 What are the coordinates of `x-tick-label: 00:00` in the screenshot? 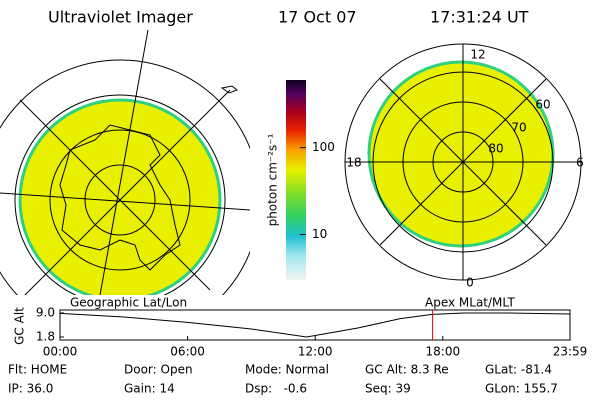 It's located at (60, 352).